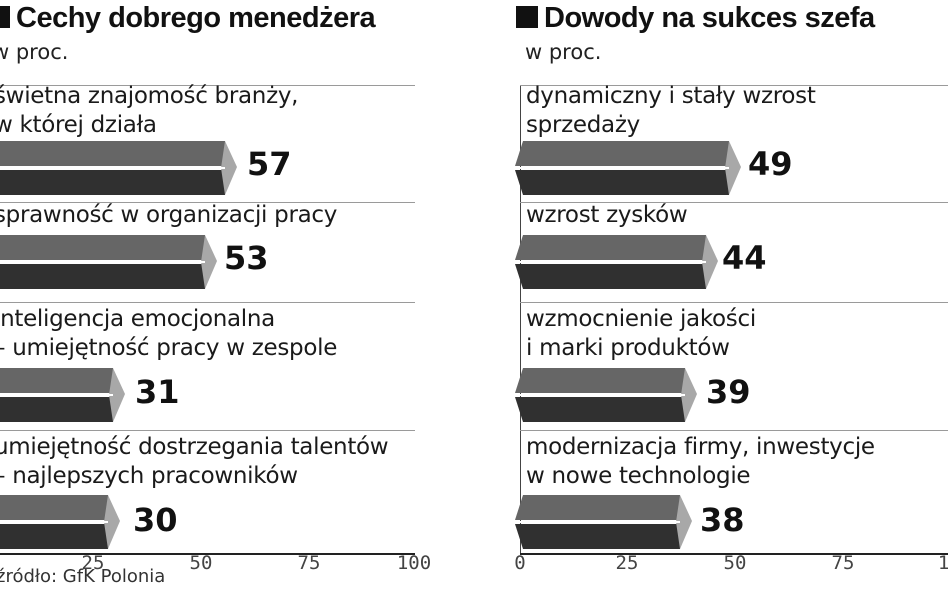 This screenshot has height=593, width=948. Describe the element at coordinates (671, 96) in the screenshot. I see `label-line: dynamiczny i stały wzrost` at that location.